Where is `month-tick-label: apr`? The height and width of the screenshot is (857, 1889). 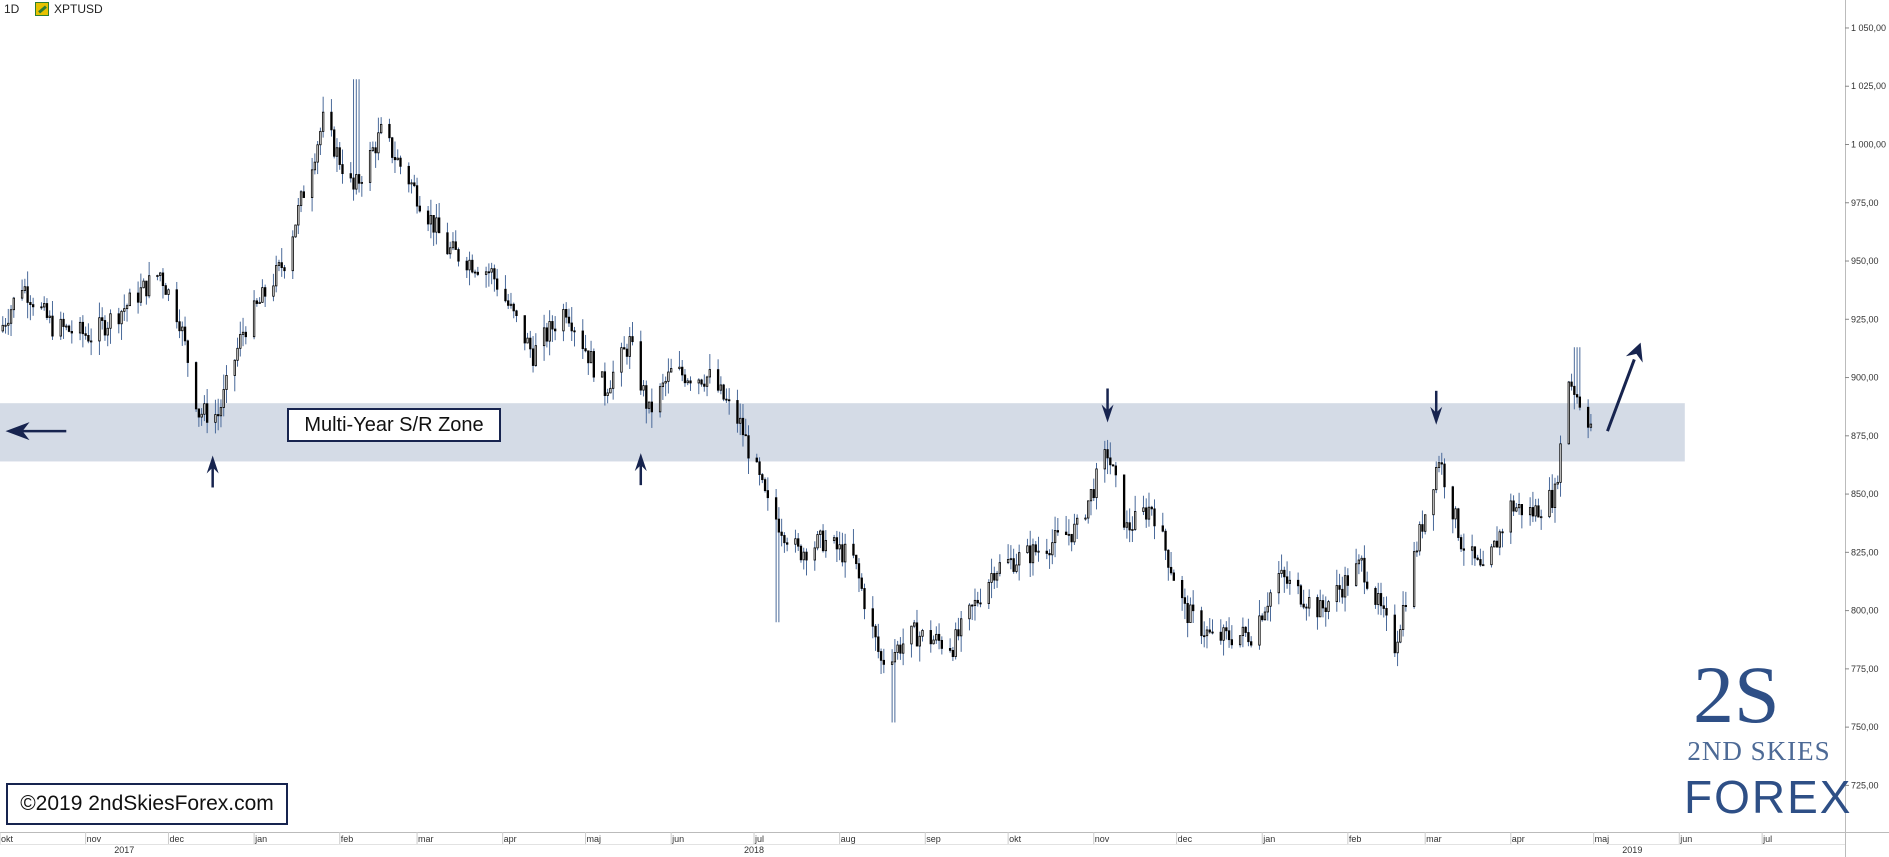 month-tick-label: apr is located at coordinates (510, 839).